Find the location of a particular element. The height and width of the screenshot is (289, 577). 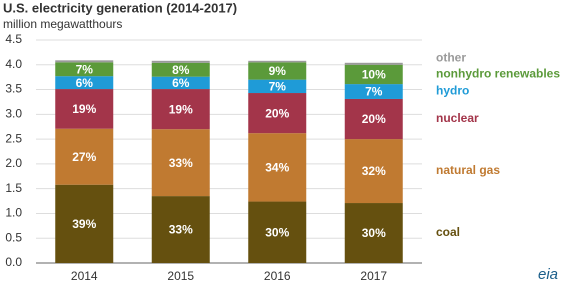

y-tick-label: 4.5 is located at coordinates (13, 39).